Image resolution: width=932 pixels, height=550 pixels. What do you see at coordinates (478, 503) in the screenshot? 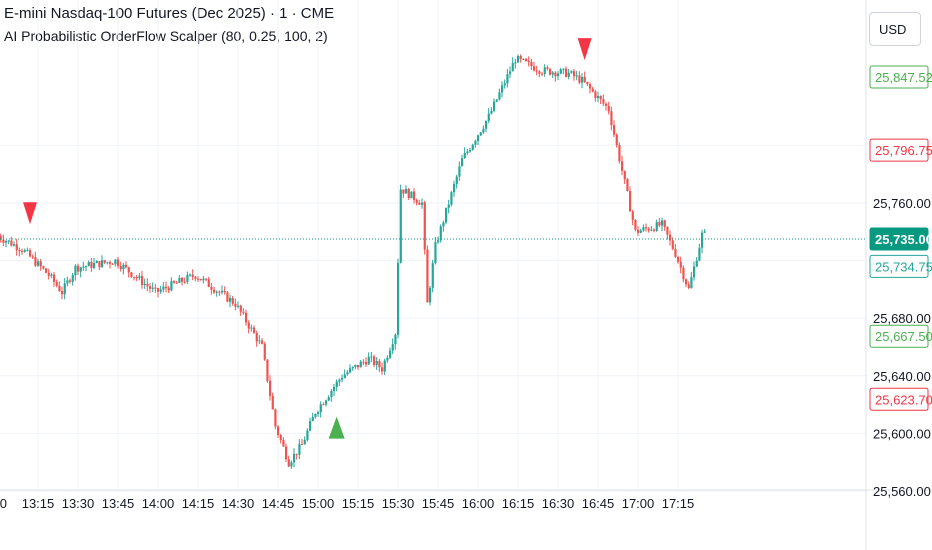
I see `x-tick-label: 16:00` at bounding box center [478, 503].